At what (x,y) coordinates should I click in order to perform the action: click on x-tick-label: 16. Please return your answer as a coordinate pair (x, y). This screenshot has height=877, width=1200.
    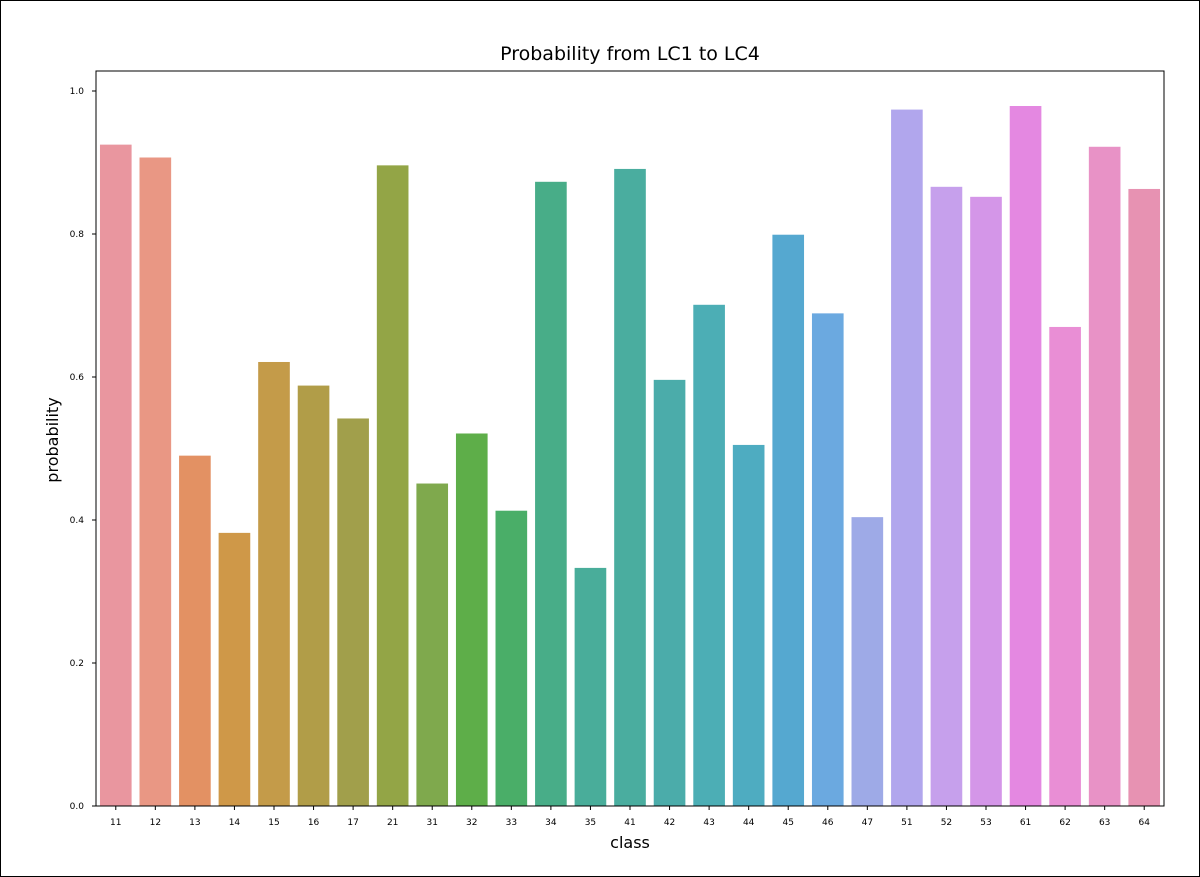
    Looking at the image, I should click on (314, 823).